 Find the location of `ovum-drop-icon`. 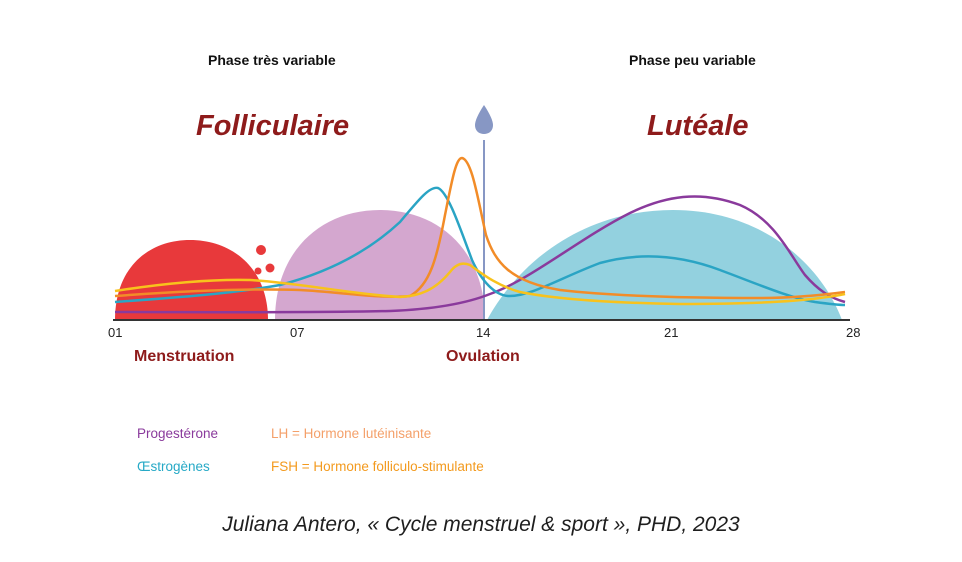

ovum-drop-icon is located at coordinates (484, 119).